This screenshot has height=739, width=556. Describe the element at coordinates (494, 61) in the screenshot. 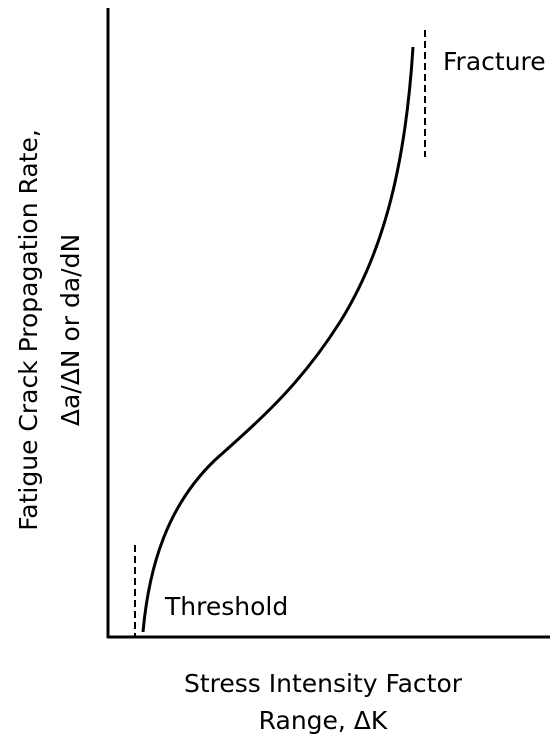

I see `fracture-label: Fracture` at that location.